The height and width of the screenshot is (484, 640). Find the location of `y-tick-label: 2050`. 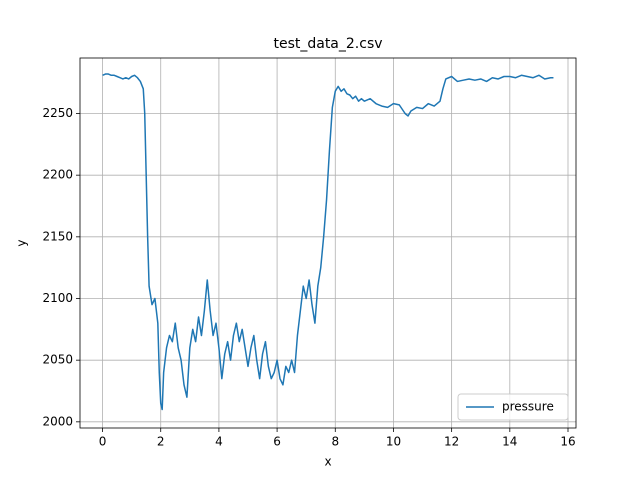

y-tick-label: 2050 is located at coordinates (57, 360).